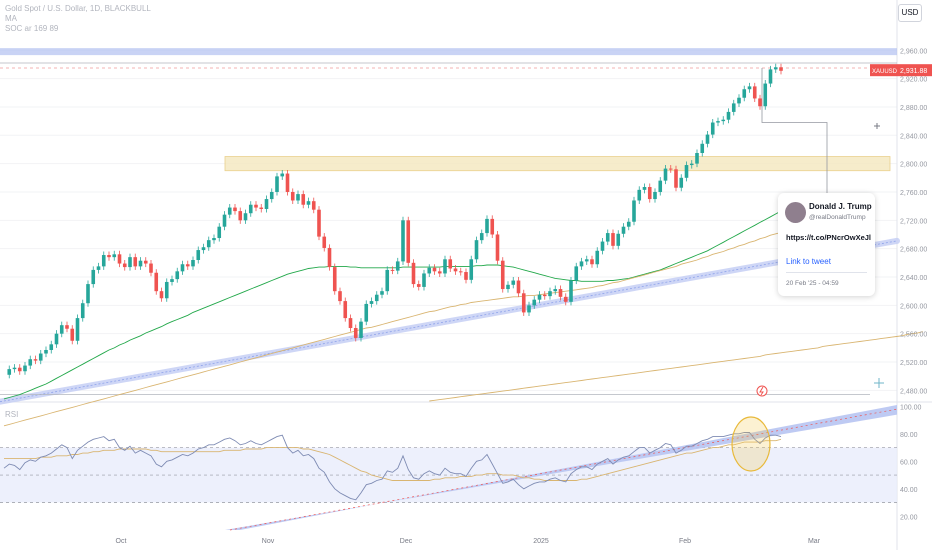 The width and height of the screenshot is (932, 550). What do you see at coordinates (829, 237) in the screenshot?
I see `tweet-link-text: https://t.co/PNcrOwXeJl` at bounding box center [829, 237].